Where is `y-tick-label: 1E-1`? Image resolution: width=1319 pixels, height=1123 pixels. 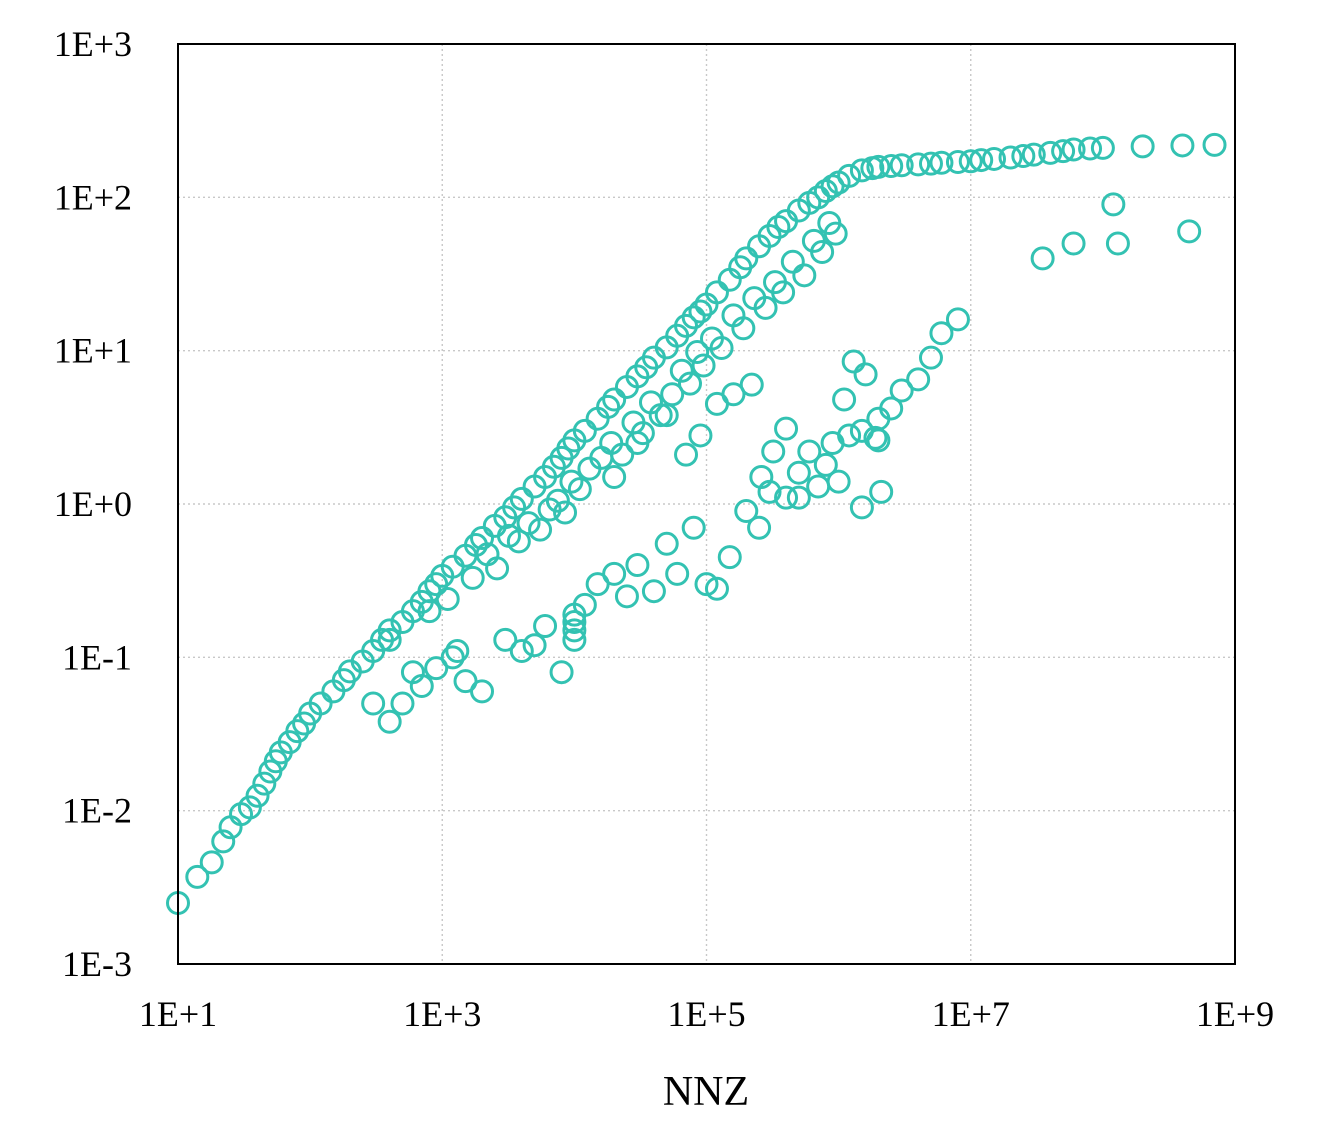 y-tick-label: 1E-1 is located at coordinates (97, 657).